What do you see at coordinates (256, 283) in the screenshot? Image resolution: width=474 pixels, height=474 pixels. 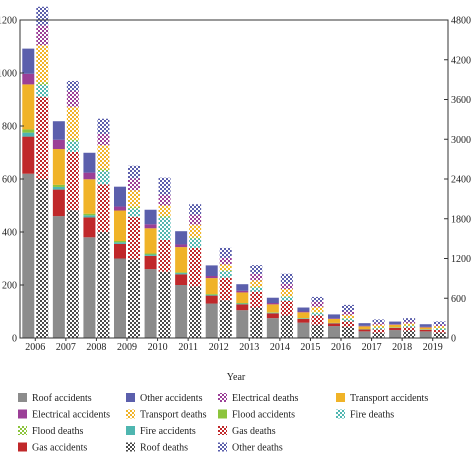 I see `bar-transport-deaths-2013` at bounding box center [256, 283].